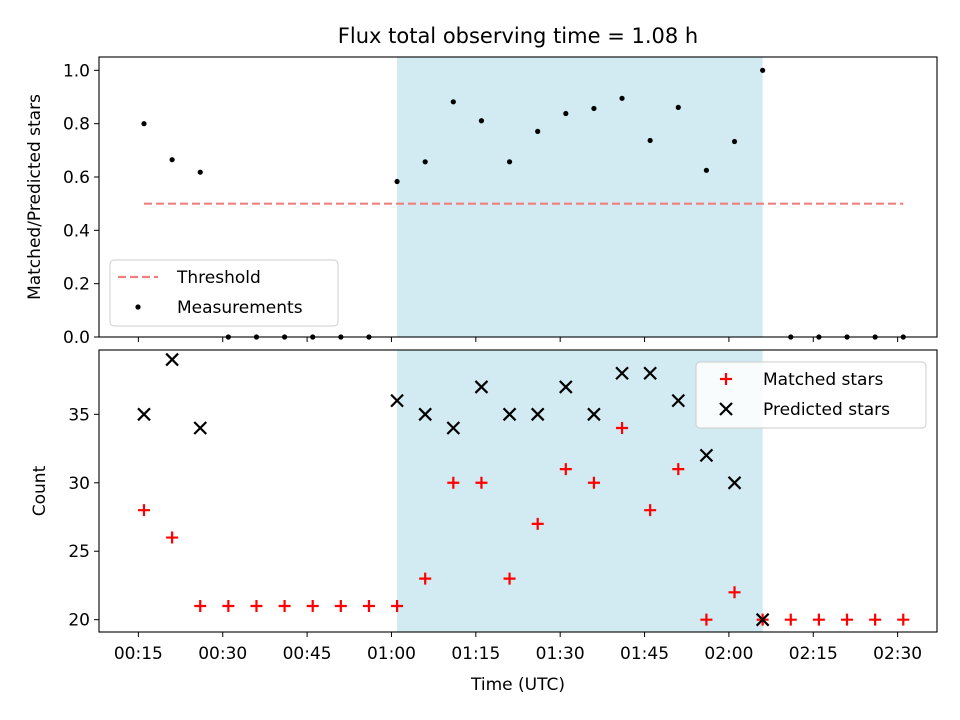  Describe the element at coordinates (644, 654) in the screenshot. I see `x-tick-label: 01:45` at that location.